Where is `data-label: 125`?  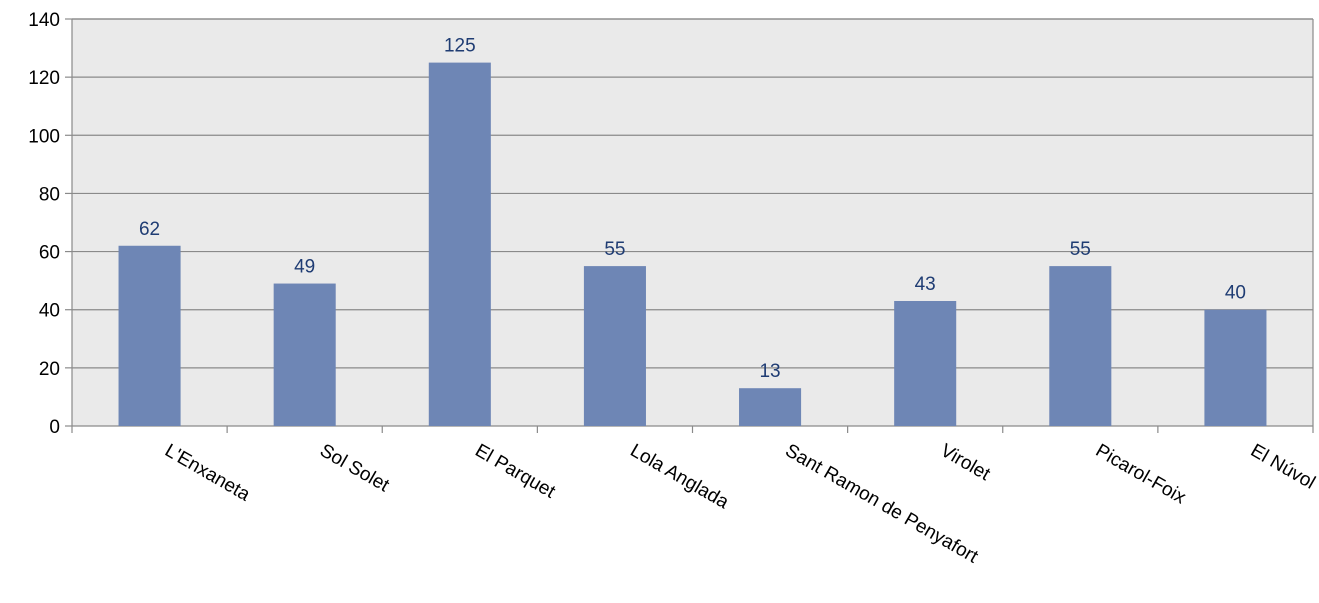
data-label: 125 is located at coordinates (460, 46).